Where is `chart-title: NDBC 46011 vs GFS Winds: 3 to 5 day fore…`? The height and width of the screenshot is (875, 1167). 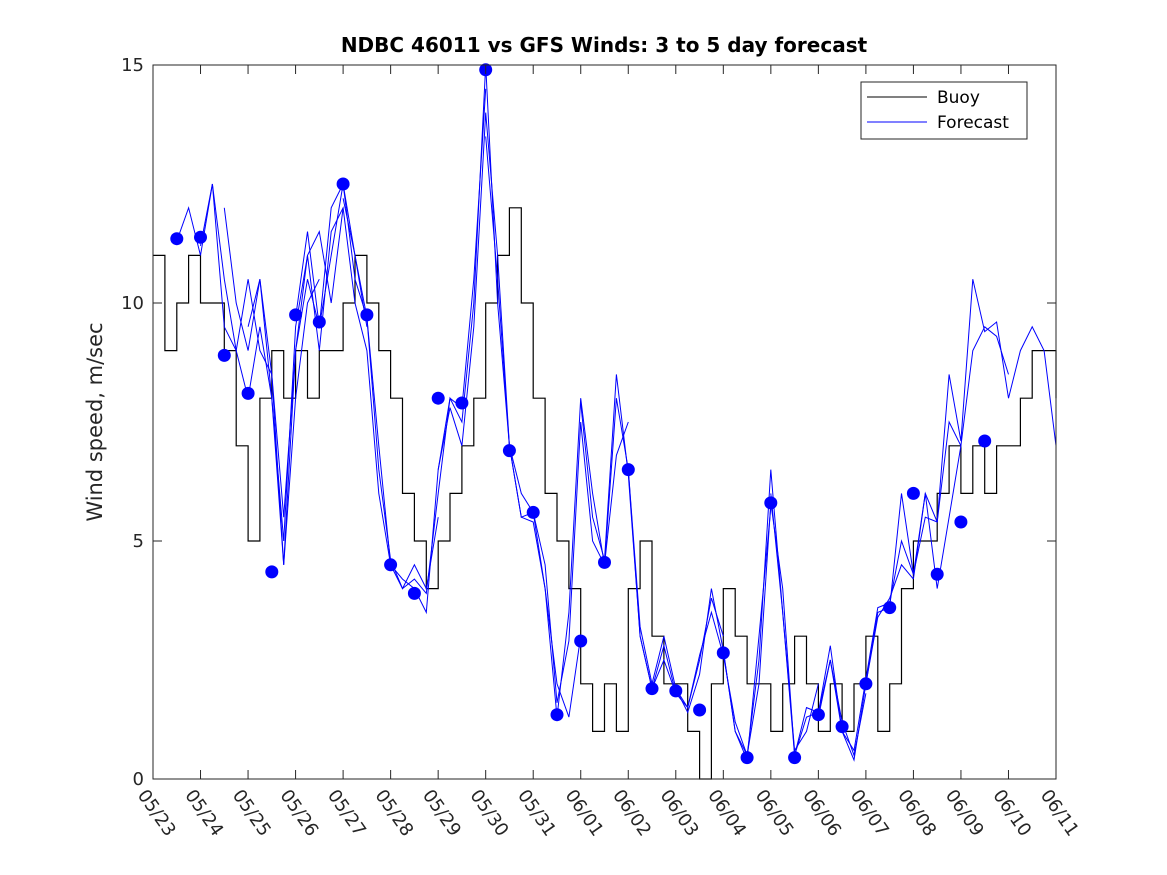 chart-title: NDBC 46011 vs GFS Winds: 3 to 5 day fore… is located at coordinates (604, 45).